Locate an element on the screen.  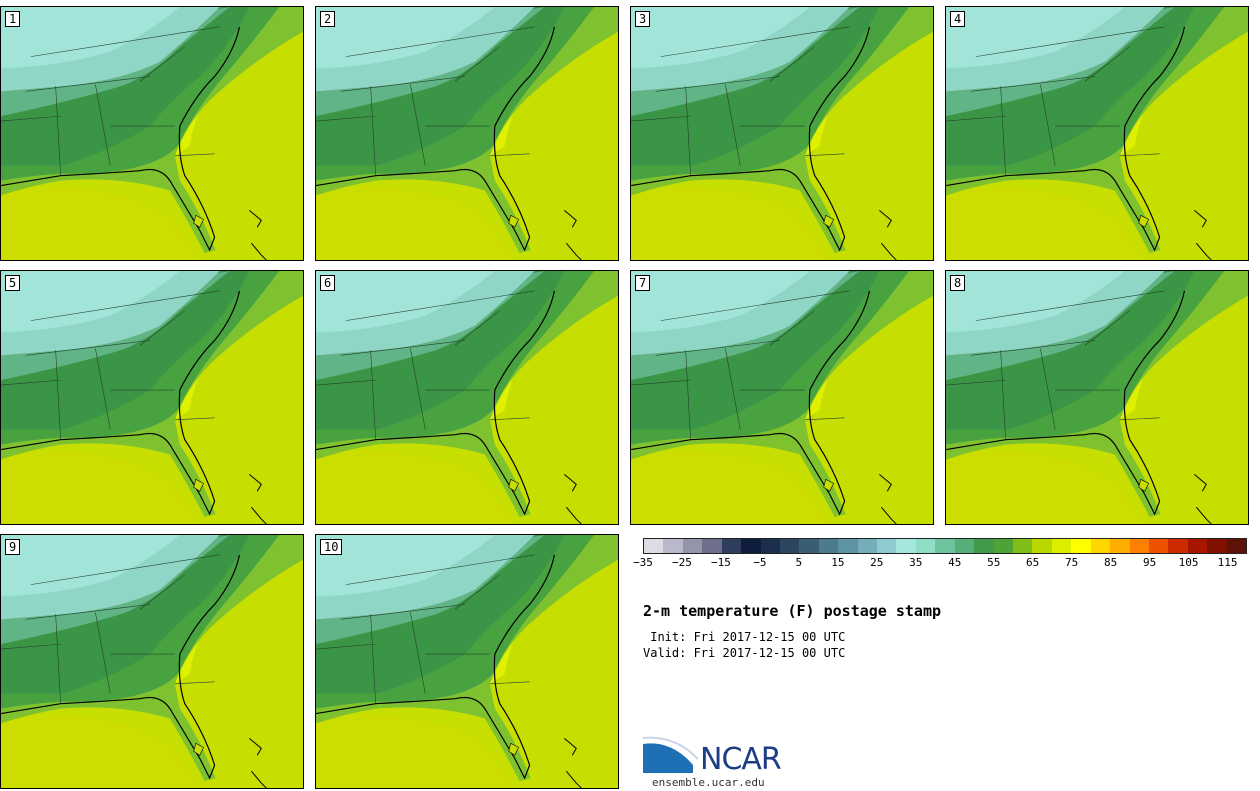
colorbar-tick-label: 5 is located at coordinates (799, 562).